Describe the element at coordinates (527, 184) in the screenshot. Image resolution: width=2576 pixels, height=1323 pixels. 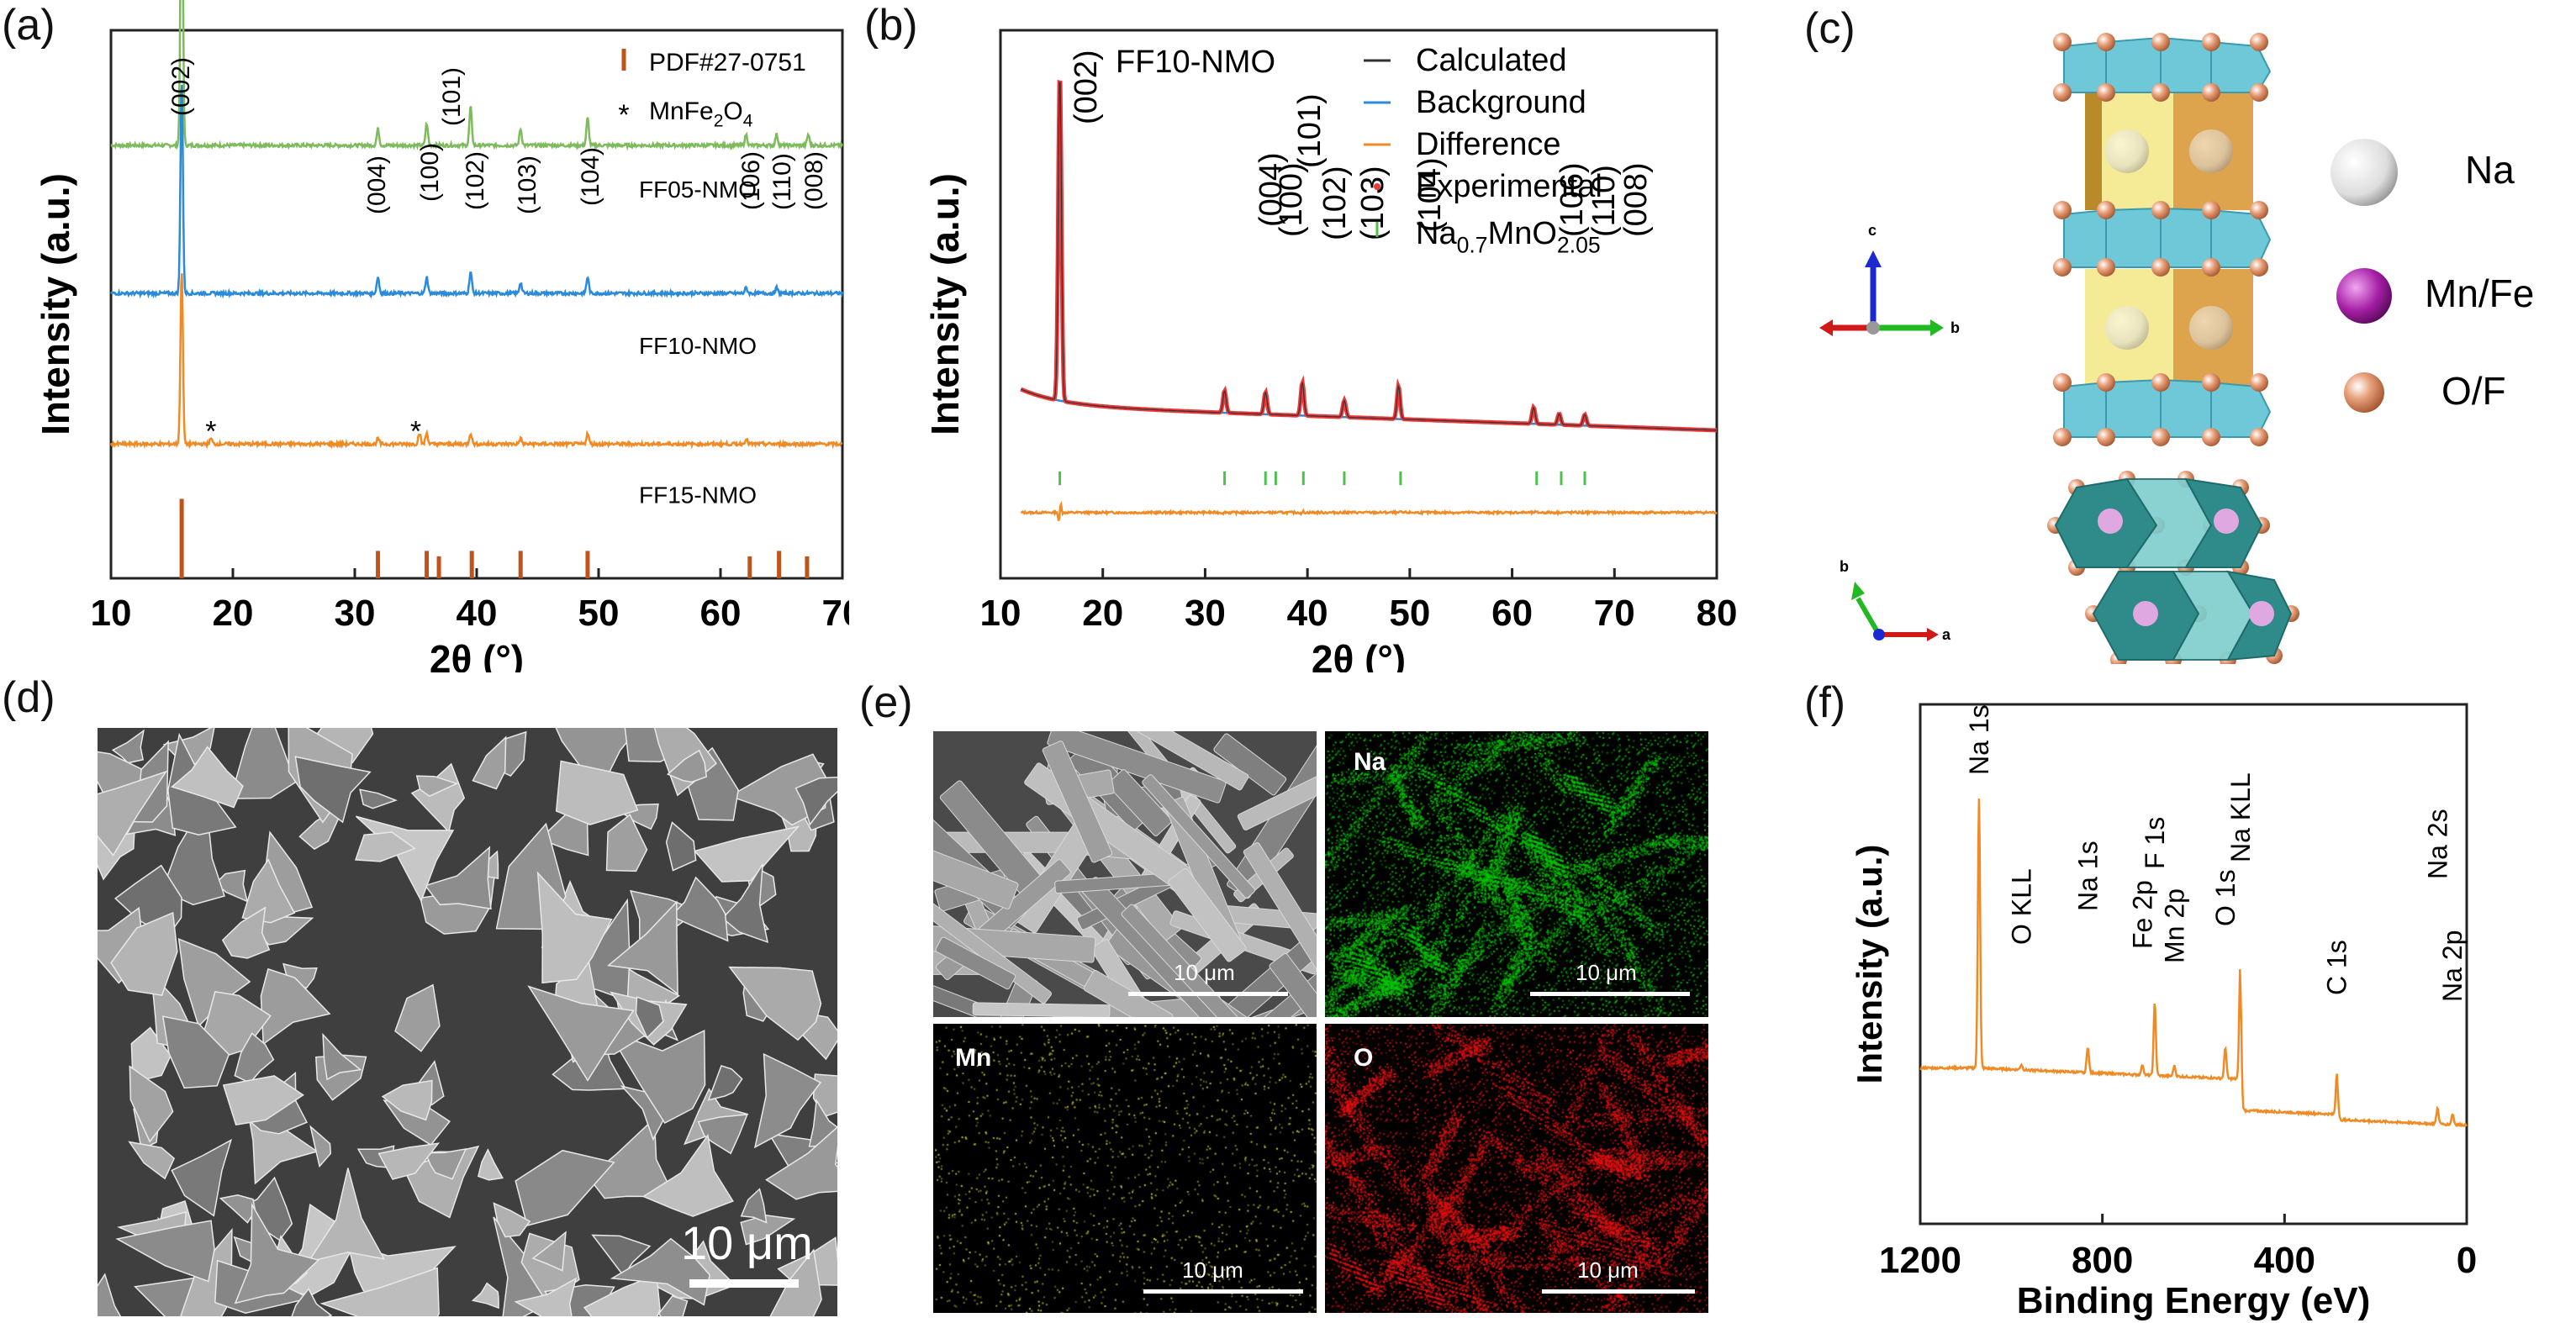
I see `peak-index-label: (103)` at that location.